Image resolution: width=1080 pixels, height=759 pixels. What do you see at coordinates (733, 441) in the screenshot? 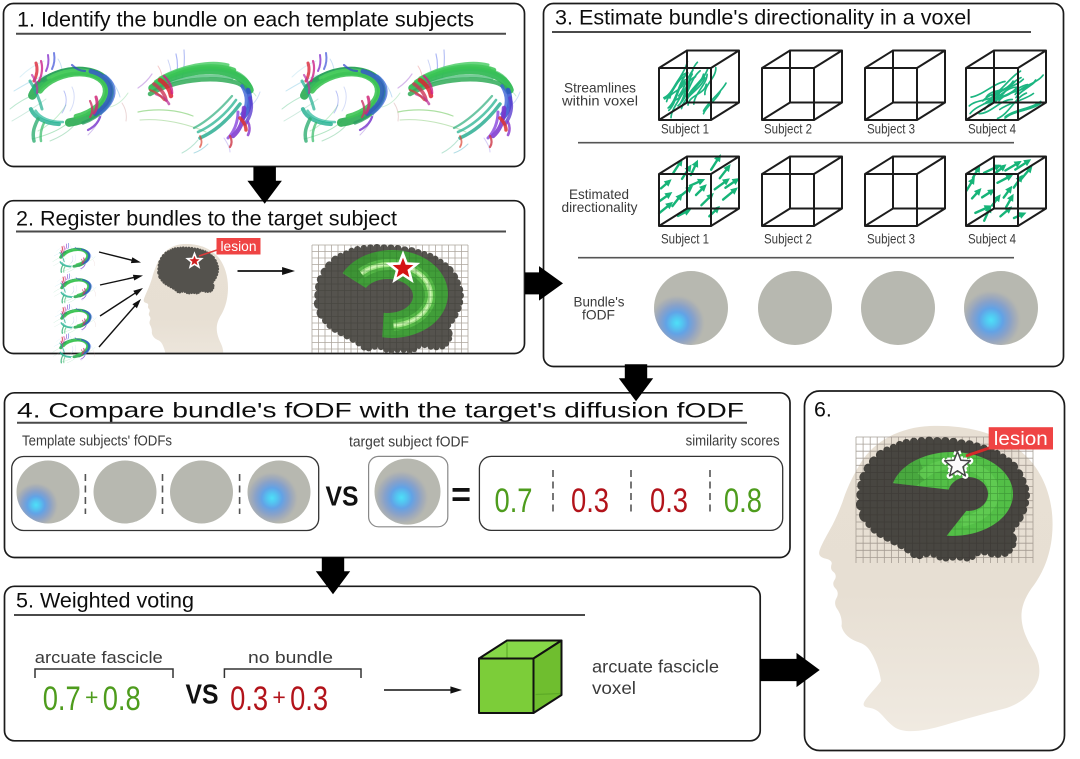
I see `svg-text: similarity scores` at bounding box center [733, 441].